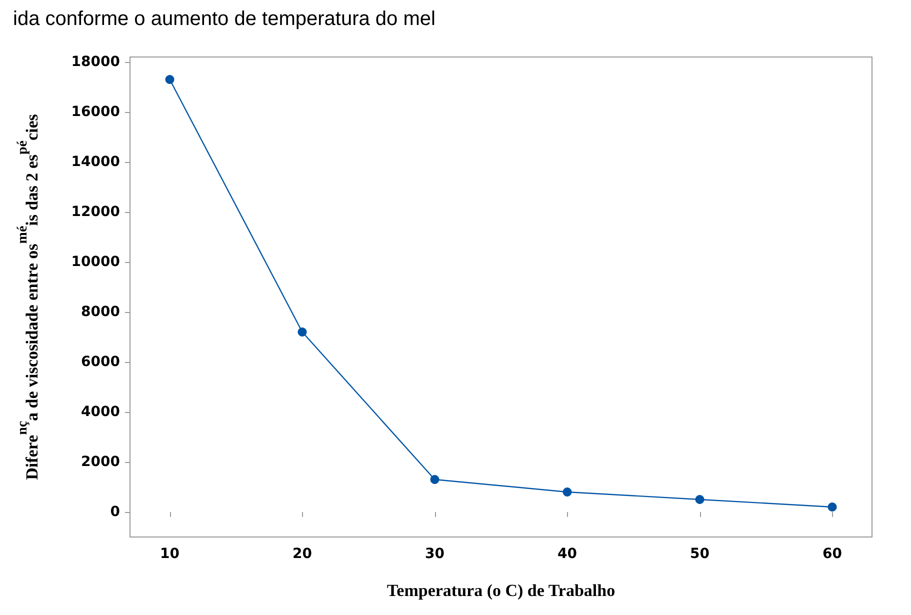 The height and width of the screenshot is (615, 911). Describe the element at coordinates (170, 554) in the screenshot. I see `x-tick-label: 10` at that location.